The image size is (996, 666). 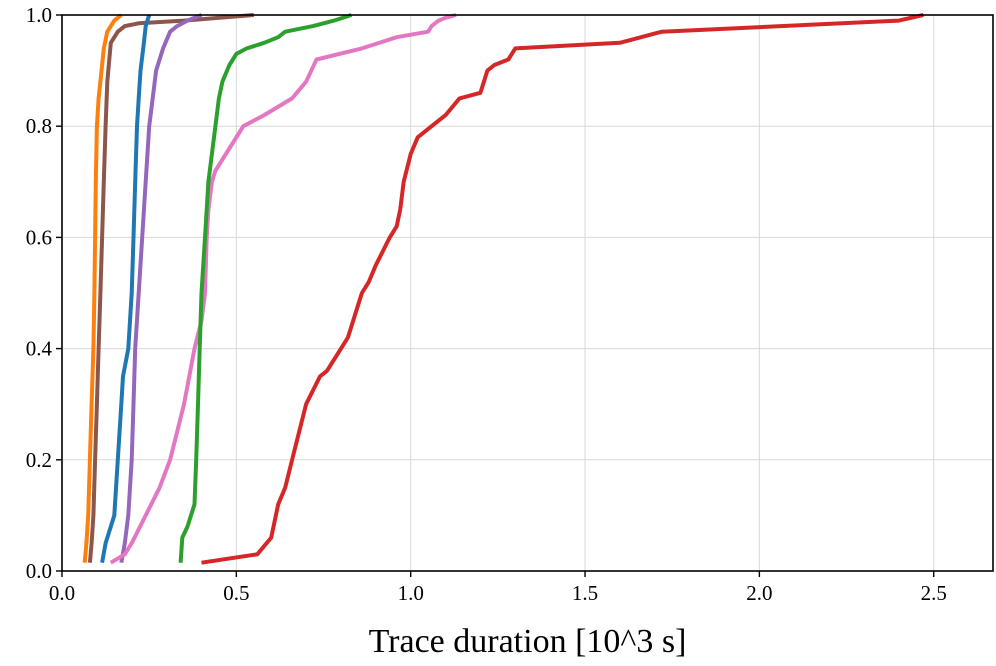 I want to click on x-tick-label: 1.5, so click(x=585, y=593).